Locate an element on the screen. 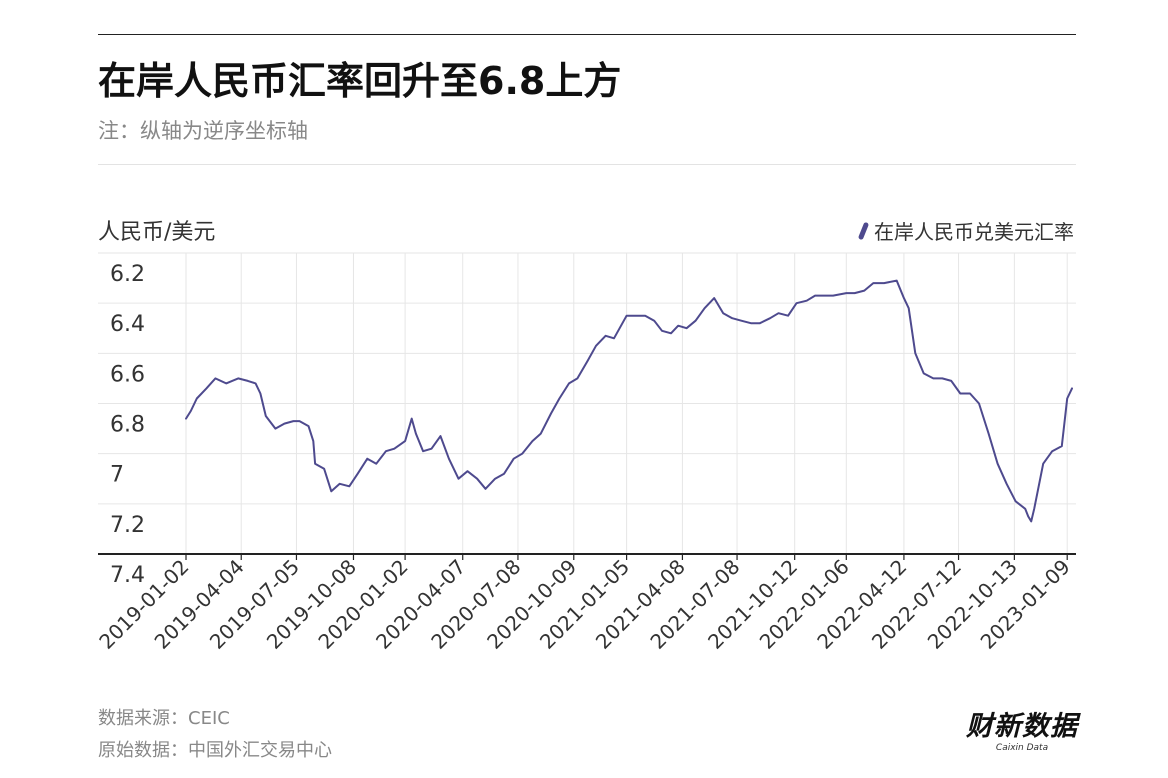 Image resolution: width=1168 pixels, height=778 pixels. y-tick-label: 7.4 is located at coordinates (127, 575).